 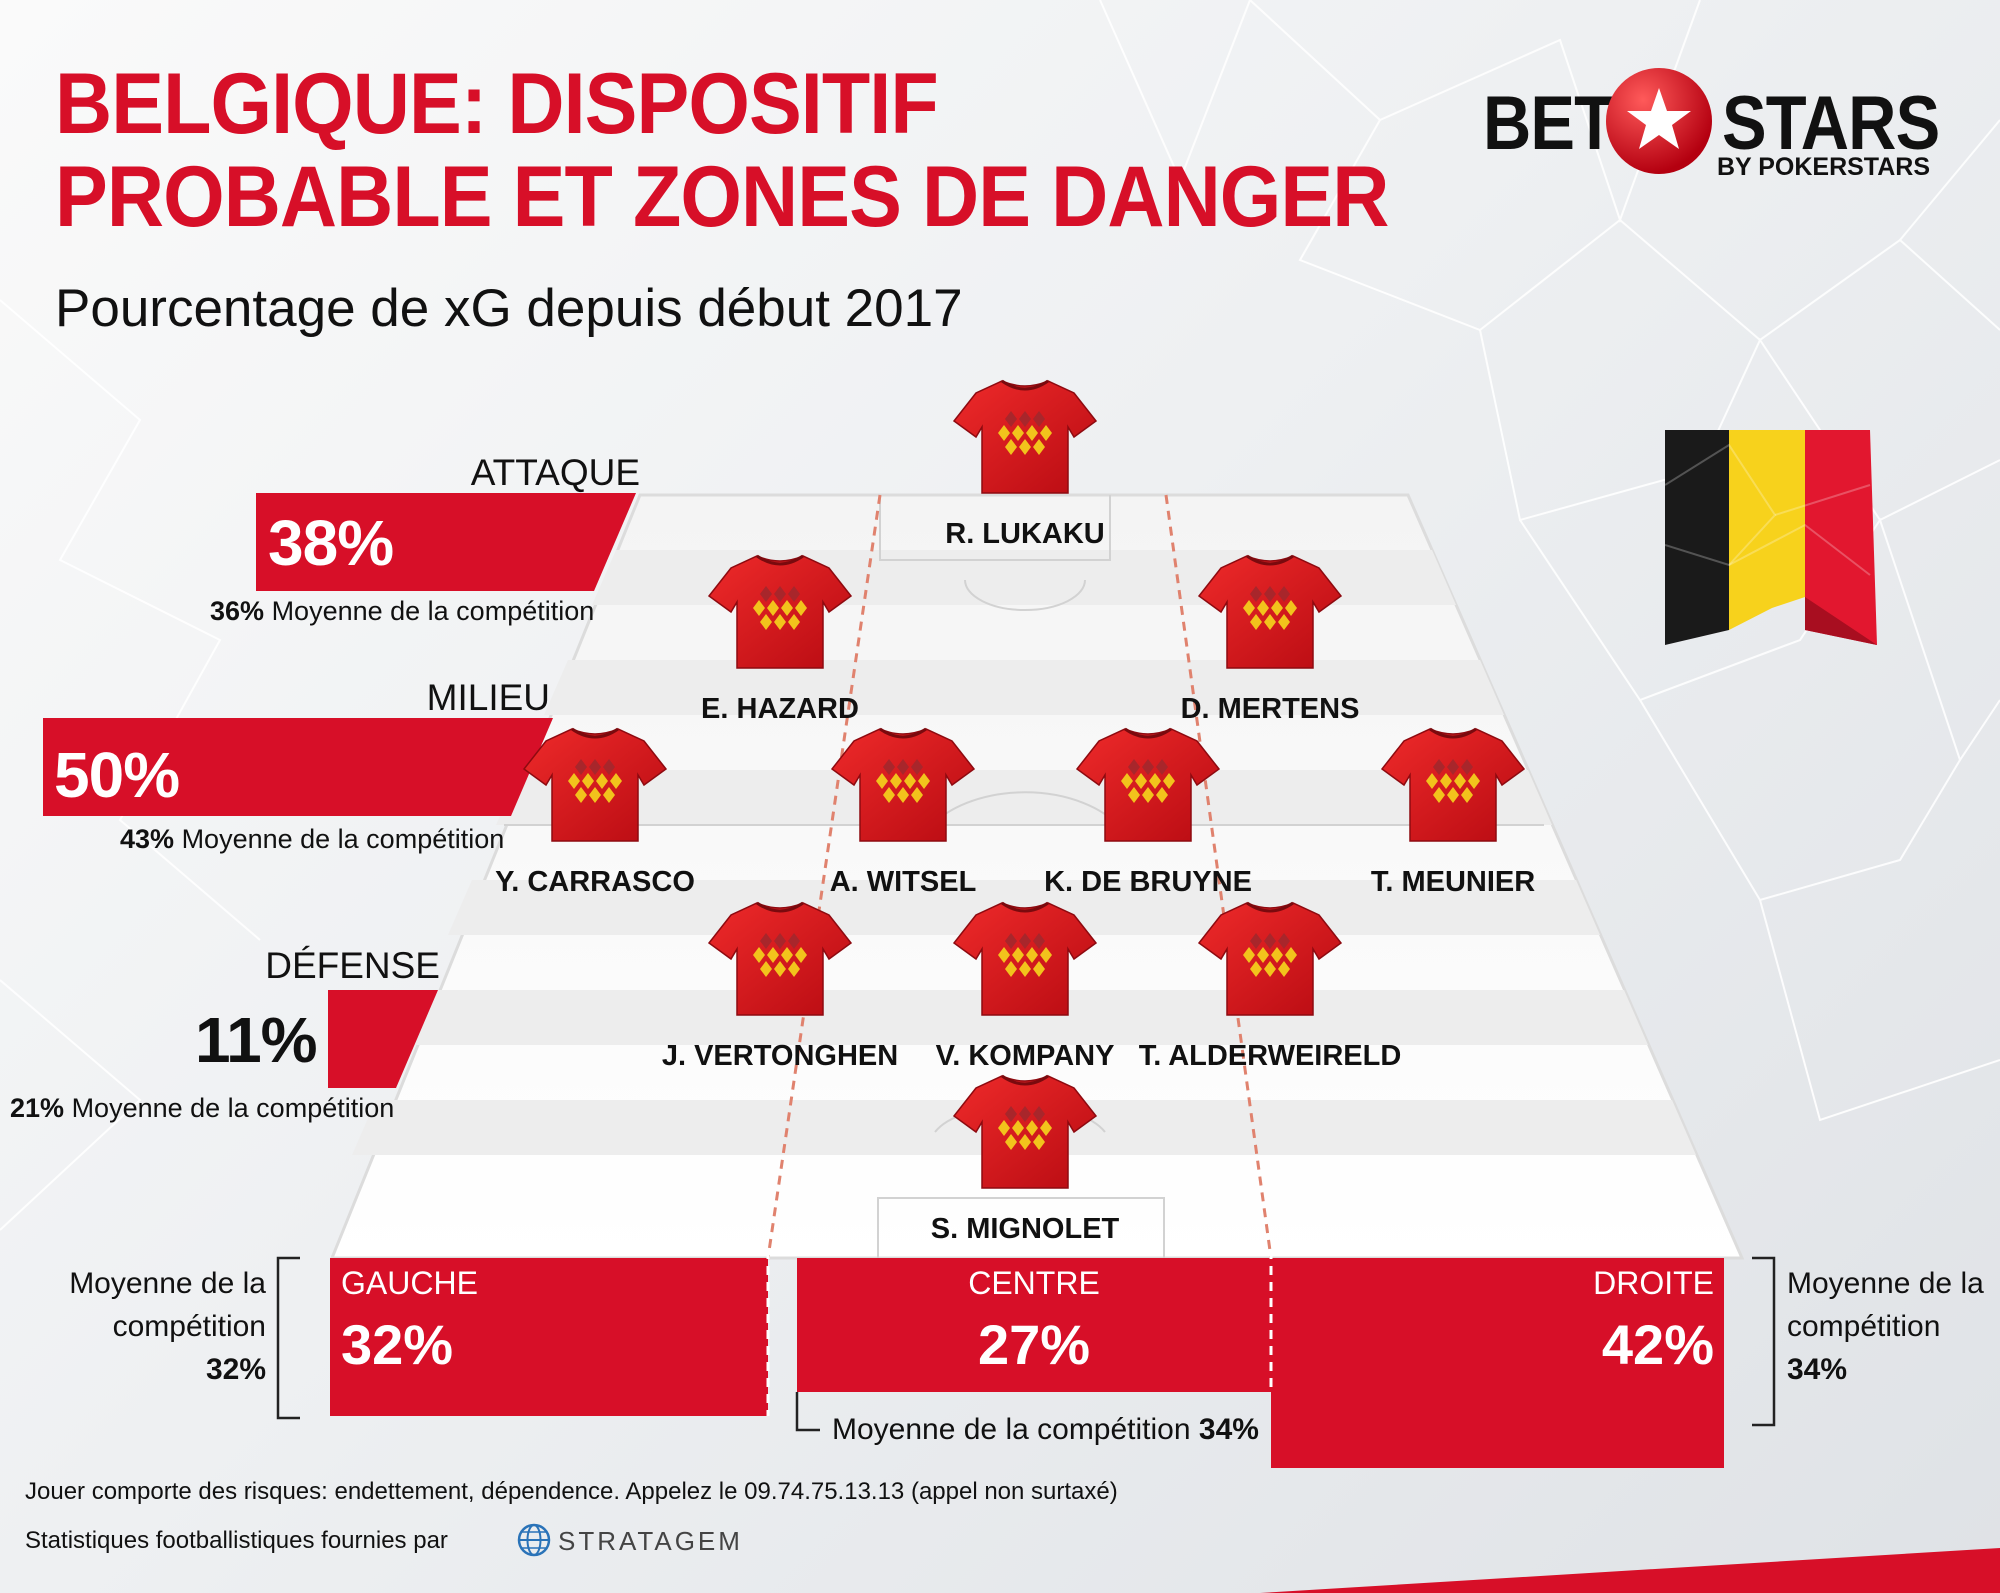 What do you see at coordinates (1885, 1283) in the screenshot?
I see `channel-right-average-line1: Moyenne de la` at bounding box center [1885, 1283].